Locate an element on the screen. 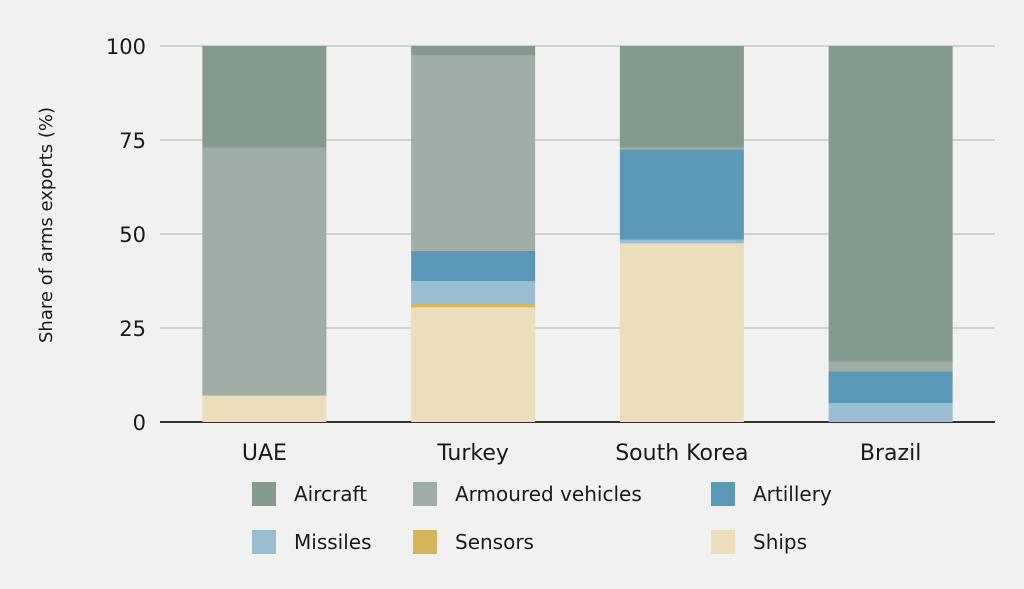  bar-south-korea-aircraft is located at coordinates (681, 97).